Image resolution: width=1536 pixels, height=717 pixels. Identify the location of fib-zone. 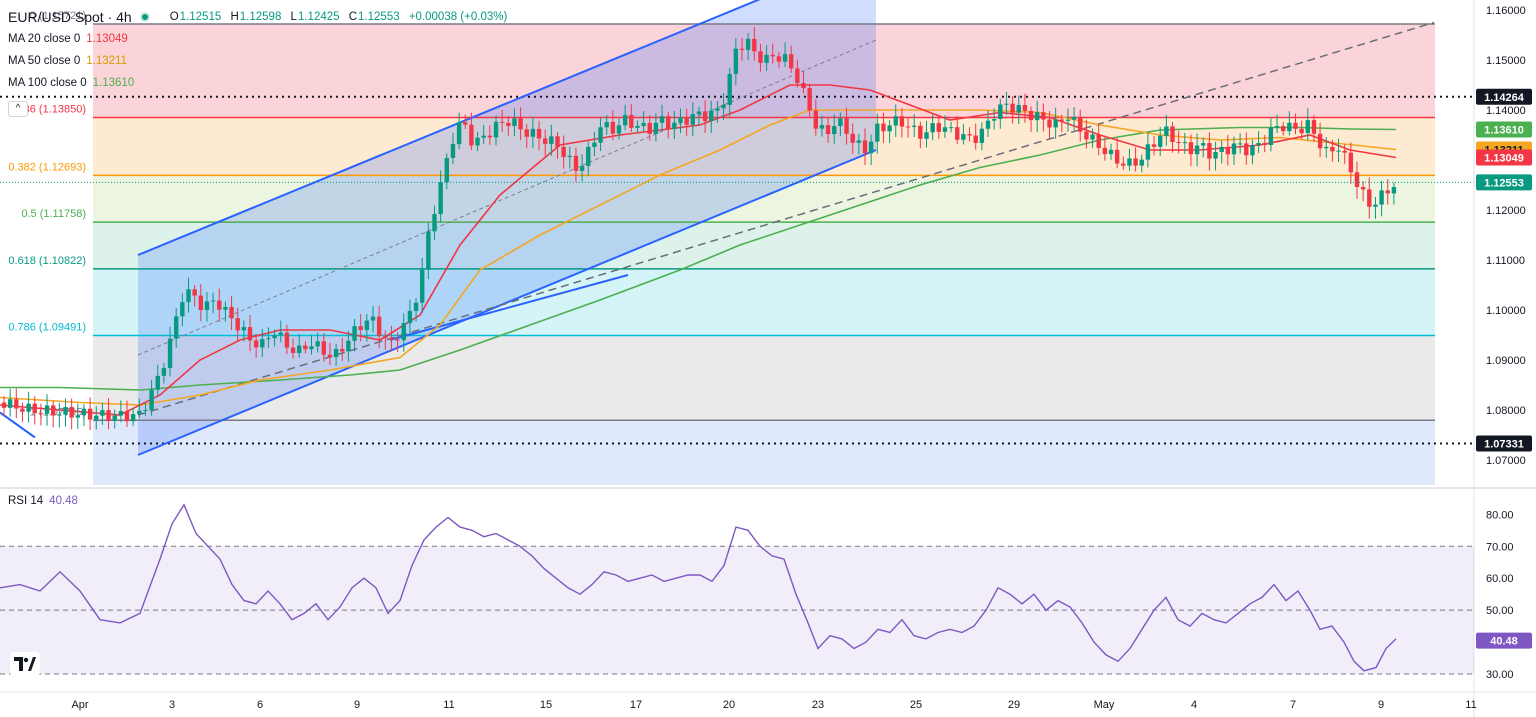
(764, 70).